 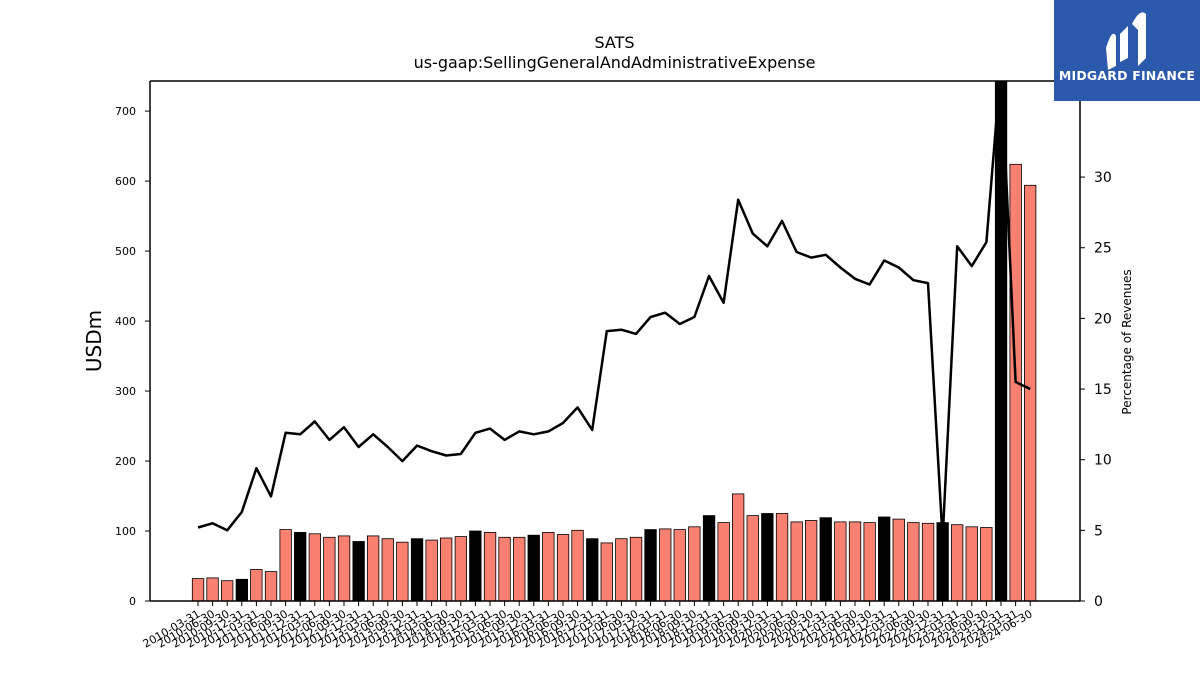 What do you see at coordinates (94, 341) in the screenshot?
I see `y-axis-label: USDm` at bounding box center [94, 341].